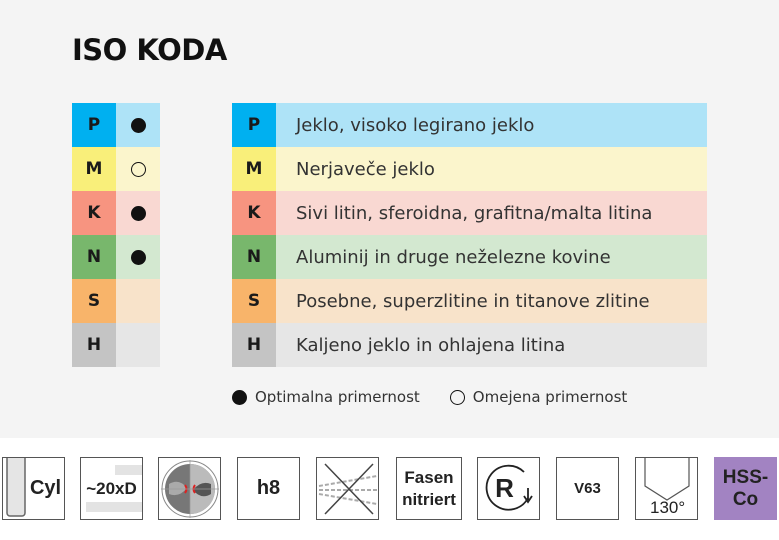  What do you see at coordinates (745, 488) in the screenshot?
I see `material-icon: HSS- Co` at bounding box center [745, 488].